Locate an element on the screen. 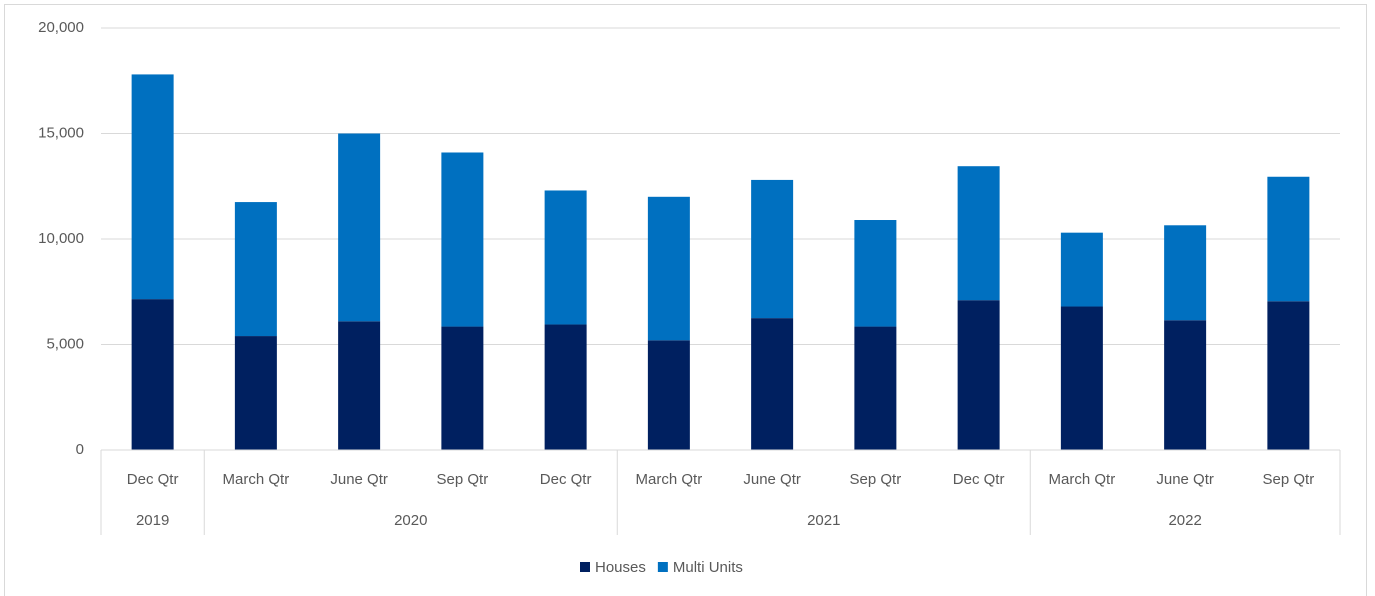 This screenshot has height=596, width=1375. y-tick-label: 0 is located at coordinates (80, 449).